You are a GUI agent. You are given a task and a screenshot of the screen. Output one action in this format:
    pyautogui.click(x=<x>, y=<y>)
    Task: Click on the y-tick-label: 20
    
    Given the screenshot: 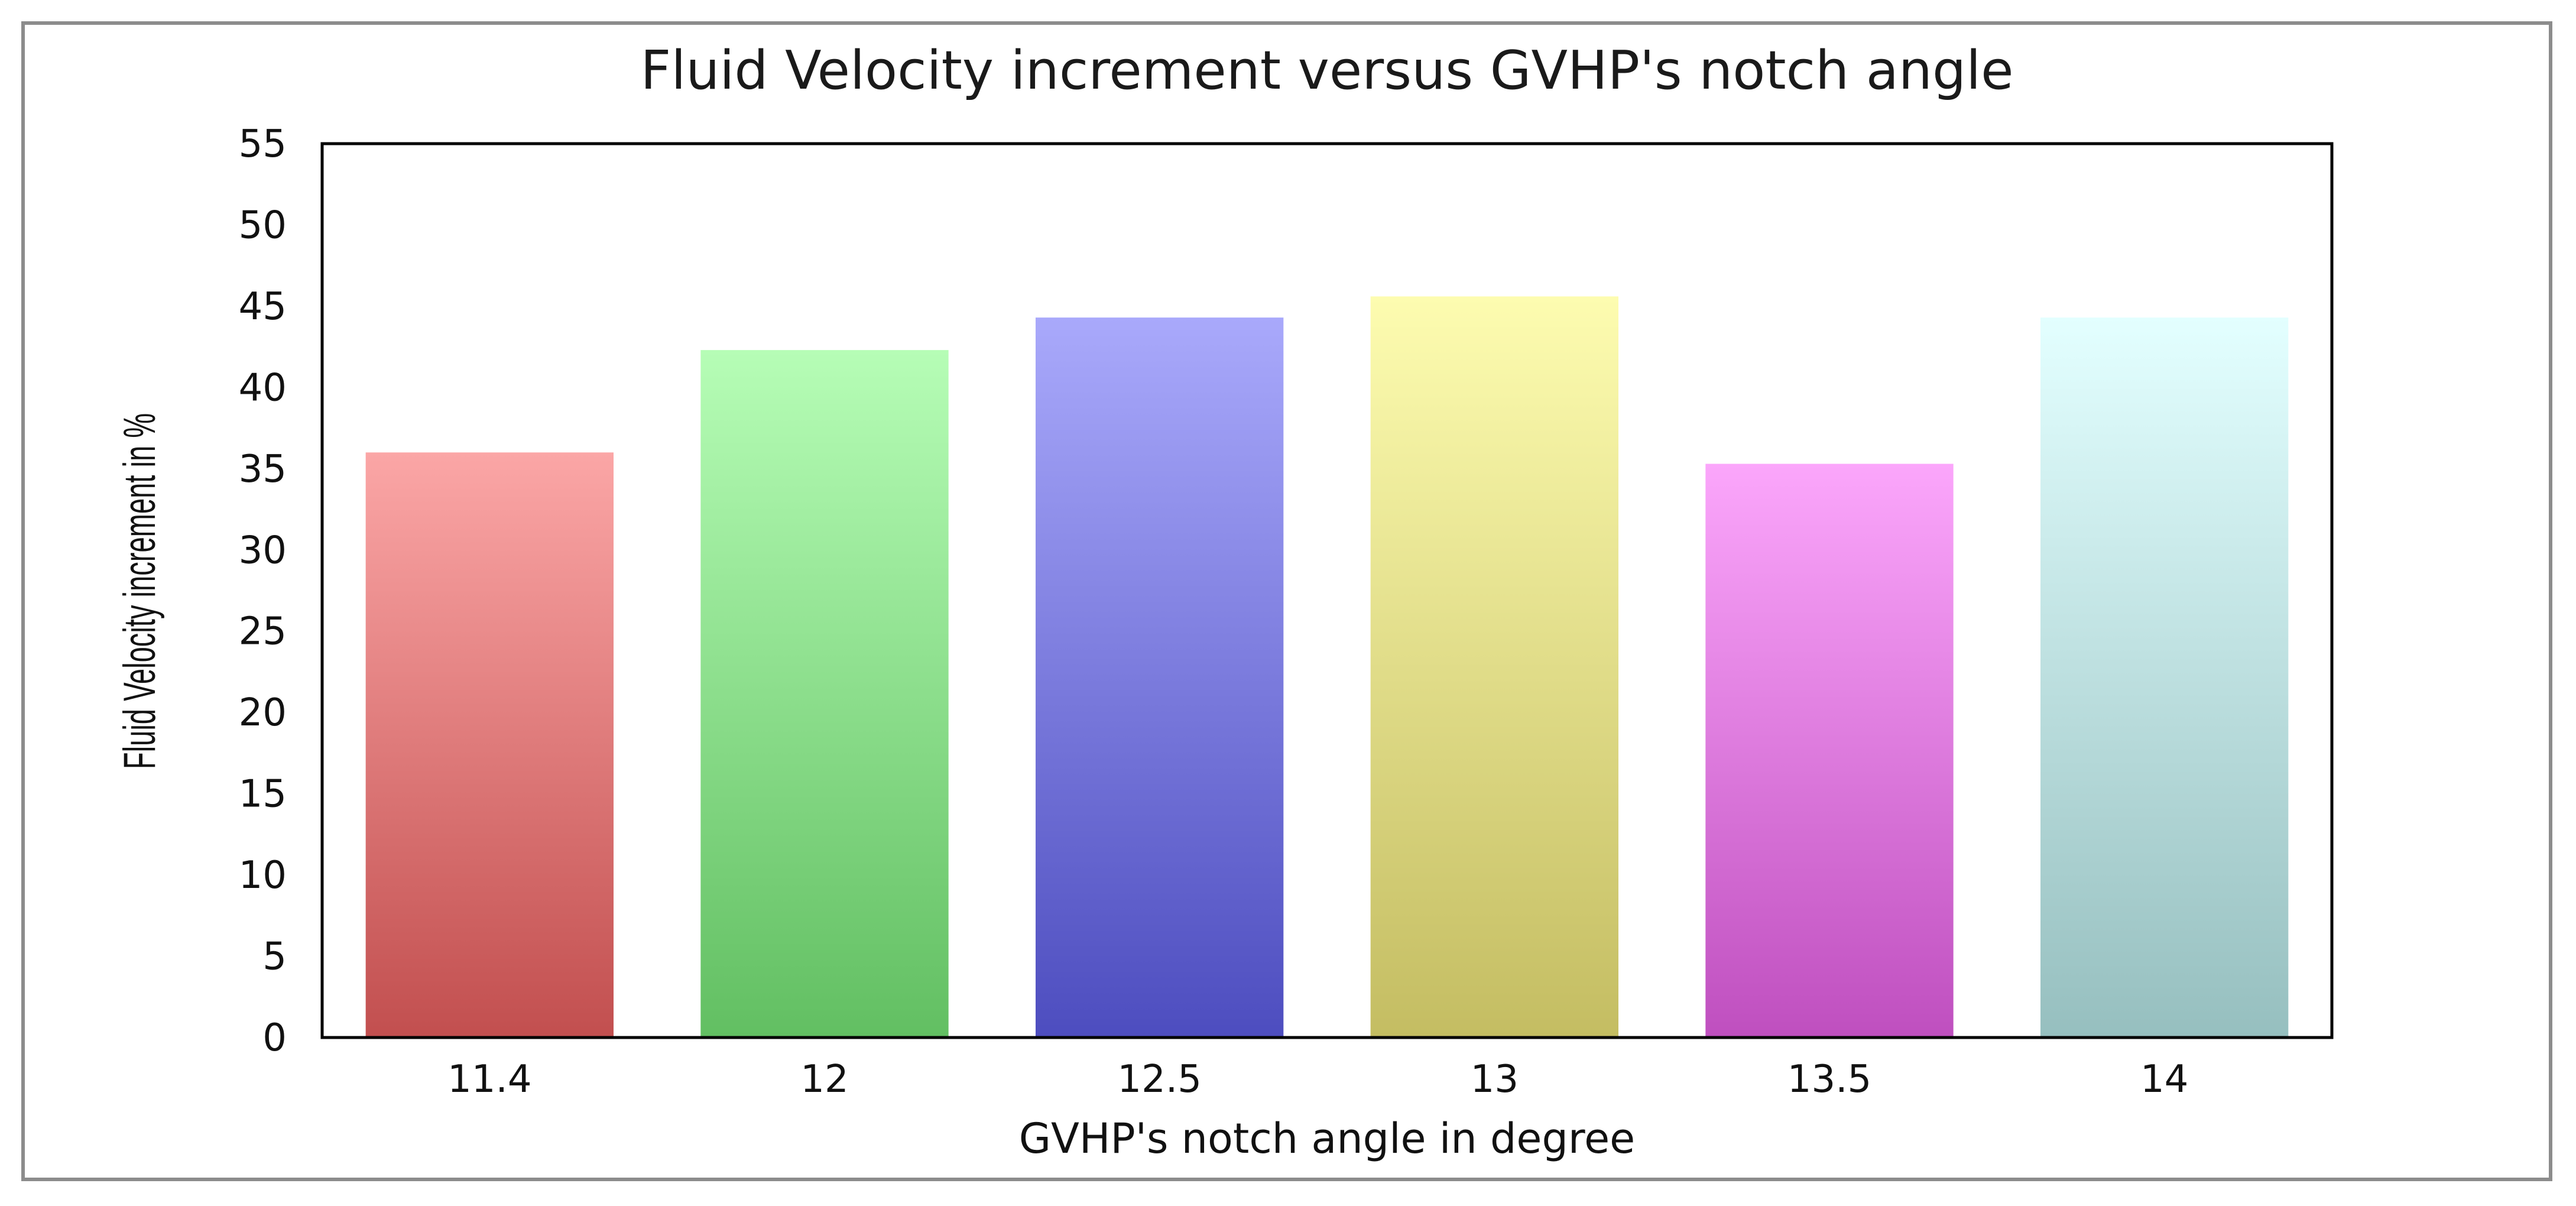 What is the action you would take?
    pyautogui.click(x=263, y=713)
    